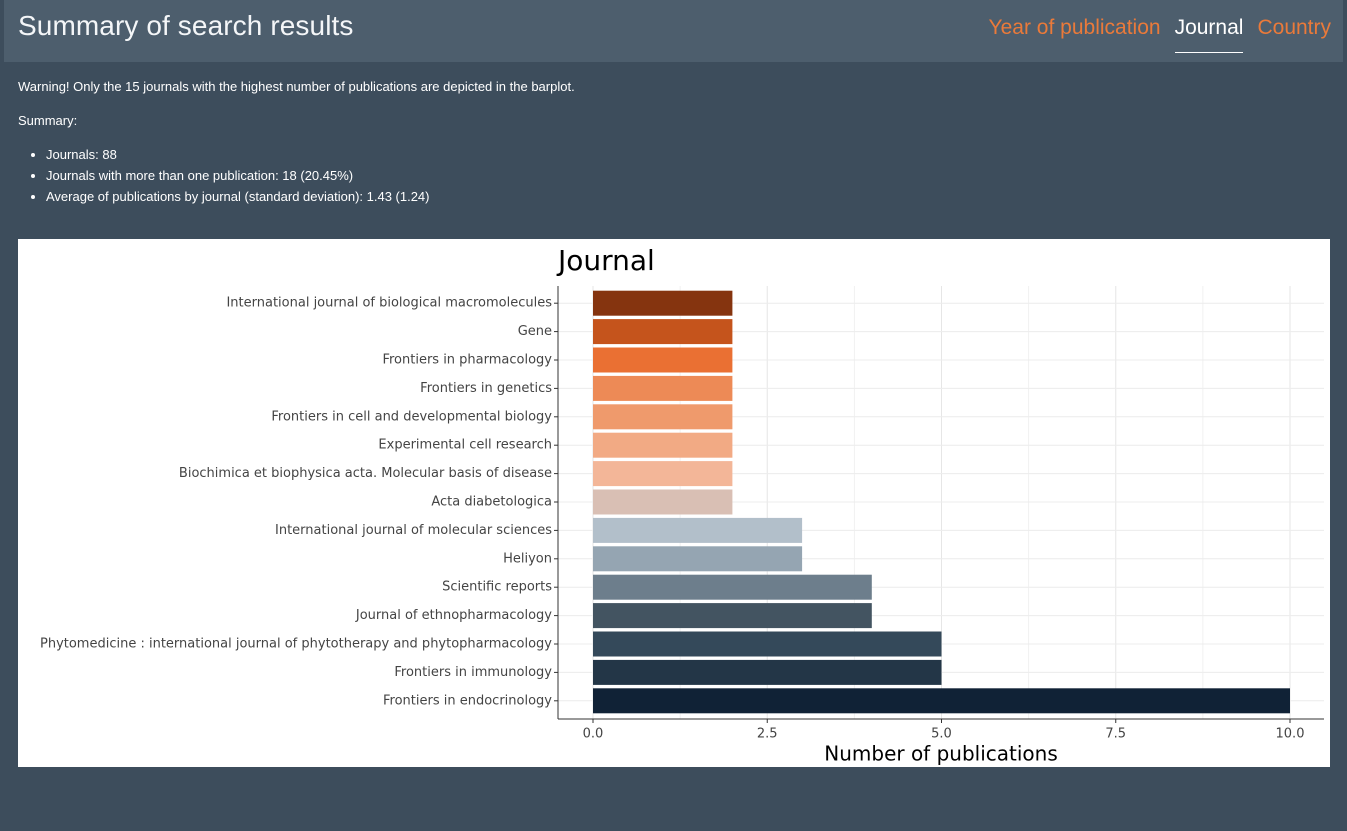 The image size is (1347, 831). What do you see at coordinates (1209, 34) in the screenshot?
I see `tab-journal: Journal` at bounding box center [1209, 34].